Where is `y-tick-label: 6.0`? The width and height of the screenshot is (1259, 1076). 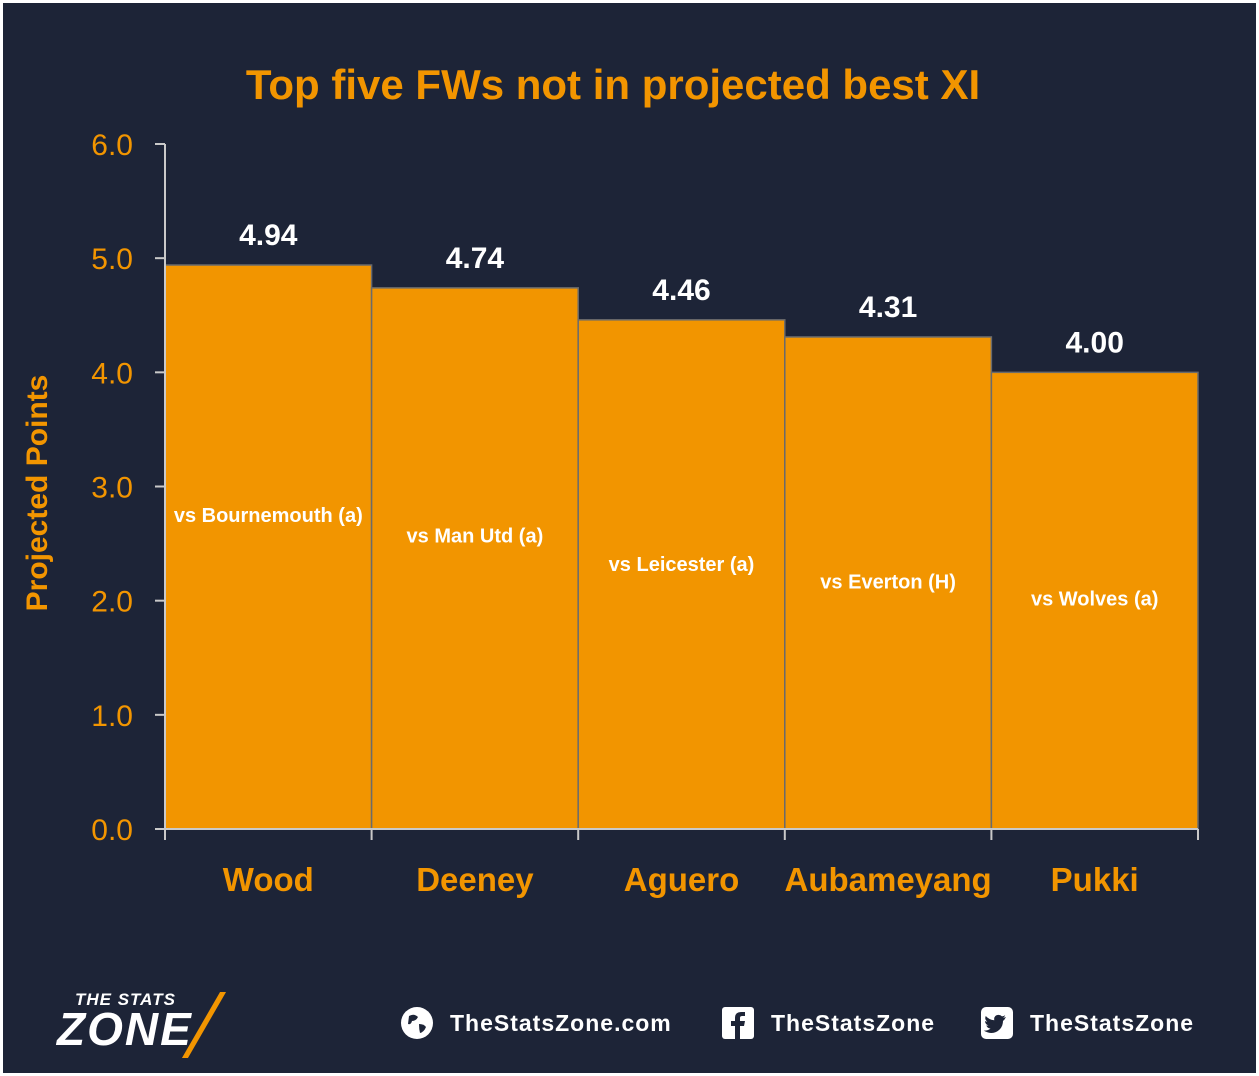 y-tick-label: 6.0 is located at coordinates (112, 145).